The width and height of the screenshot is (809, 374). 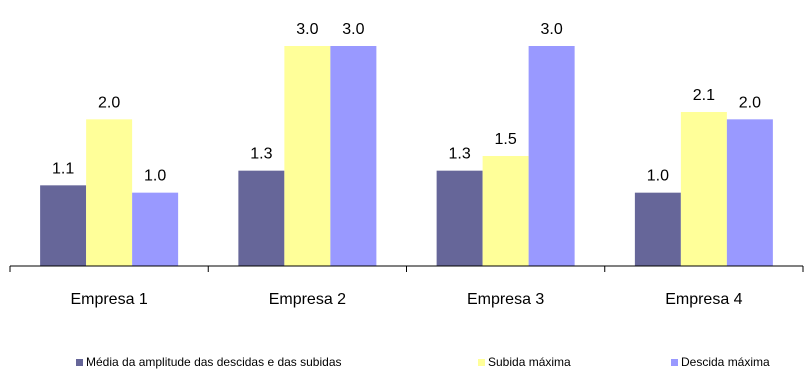 I want to click on x-tick-label-2: Empresa 2, so click(x=307, y=299).